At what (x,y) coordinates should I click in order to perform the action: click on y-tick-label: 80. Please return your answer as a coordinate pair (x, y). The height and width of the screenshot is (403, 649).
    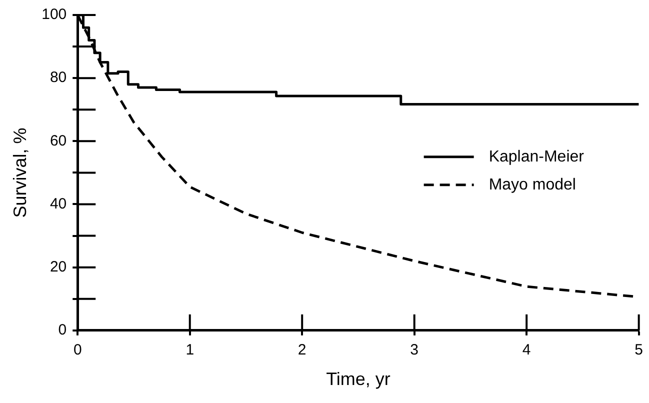
    Looking at the image, I should click on (58, 77).